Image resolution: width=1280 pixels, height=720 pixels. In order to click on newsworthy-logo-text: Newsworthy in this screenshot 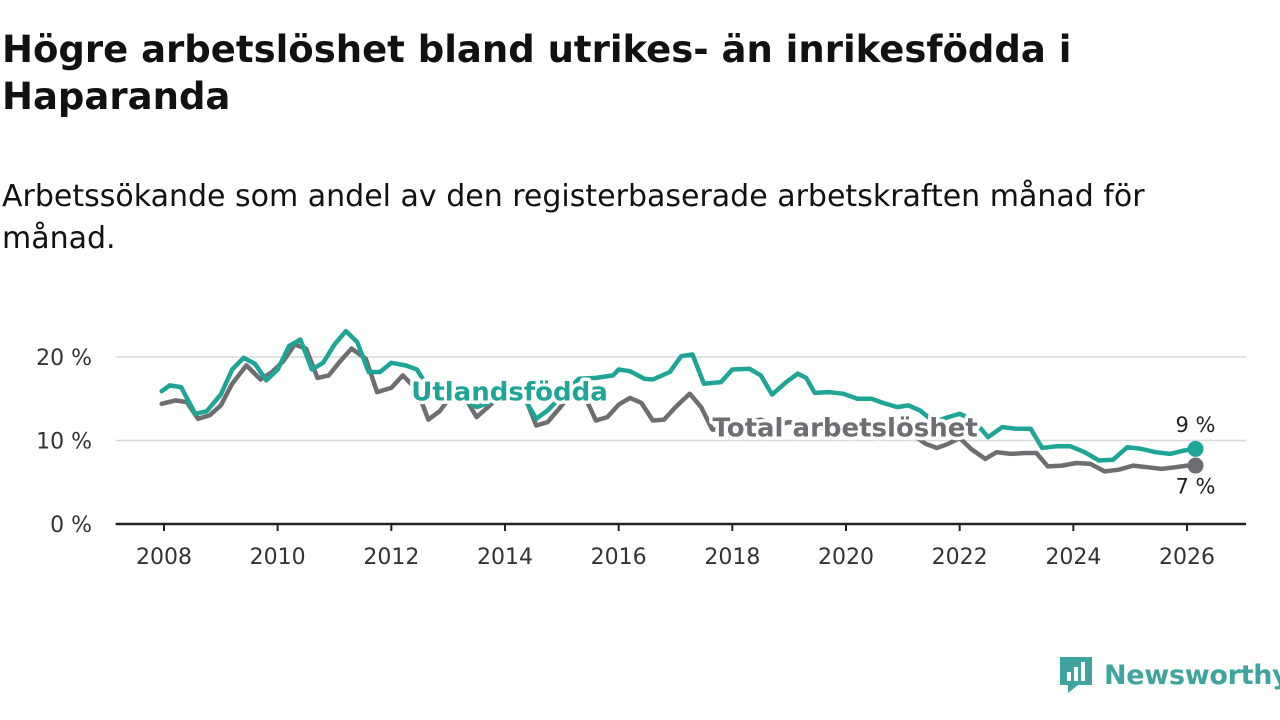, I will do `click(1192, 675)`.